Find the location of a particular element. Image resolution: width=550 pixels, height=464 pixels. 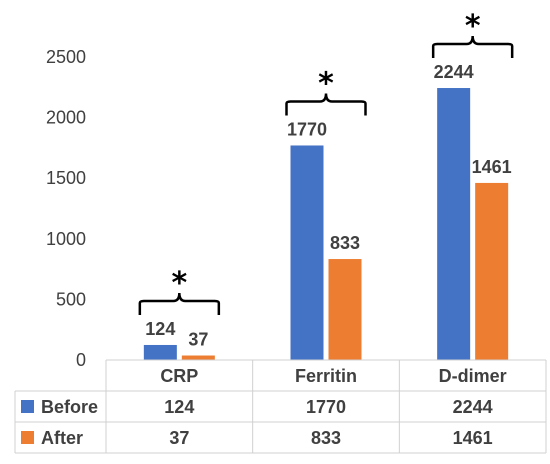

significance-star-ferritin: * is located at coordinates (326, 83).